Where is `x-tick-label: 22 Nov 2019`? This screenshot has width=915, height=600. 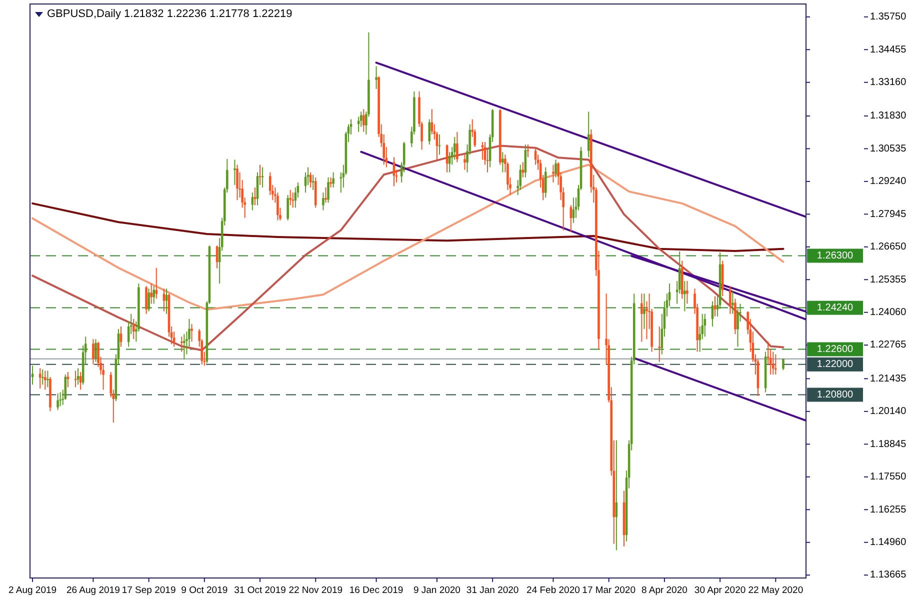
x-tick-label: 22 Nov 2019 is located at coordinates (315, 590).